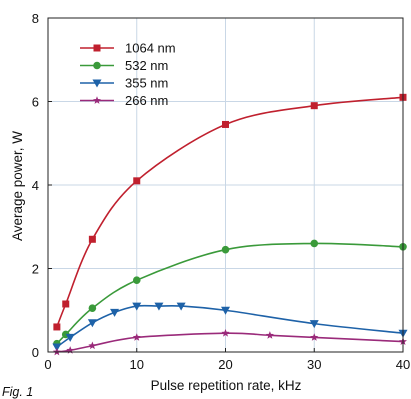 The height and width of the screenshot is (399, 411). I want to click on figure-label: Fig. 1, so click(17, 392).